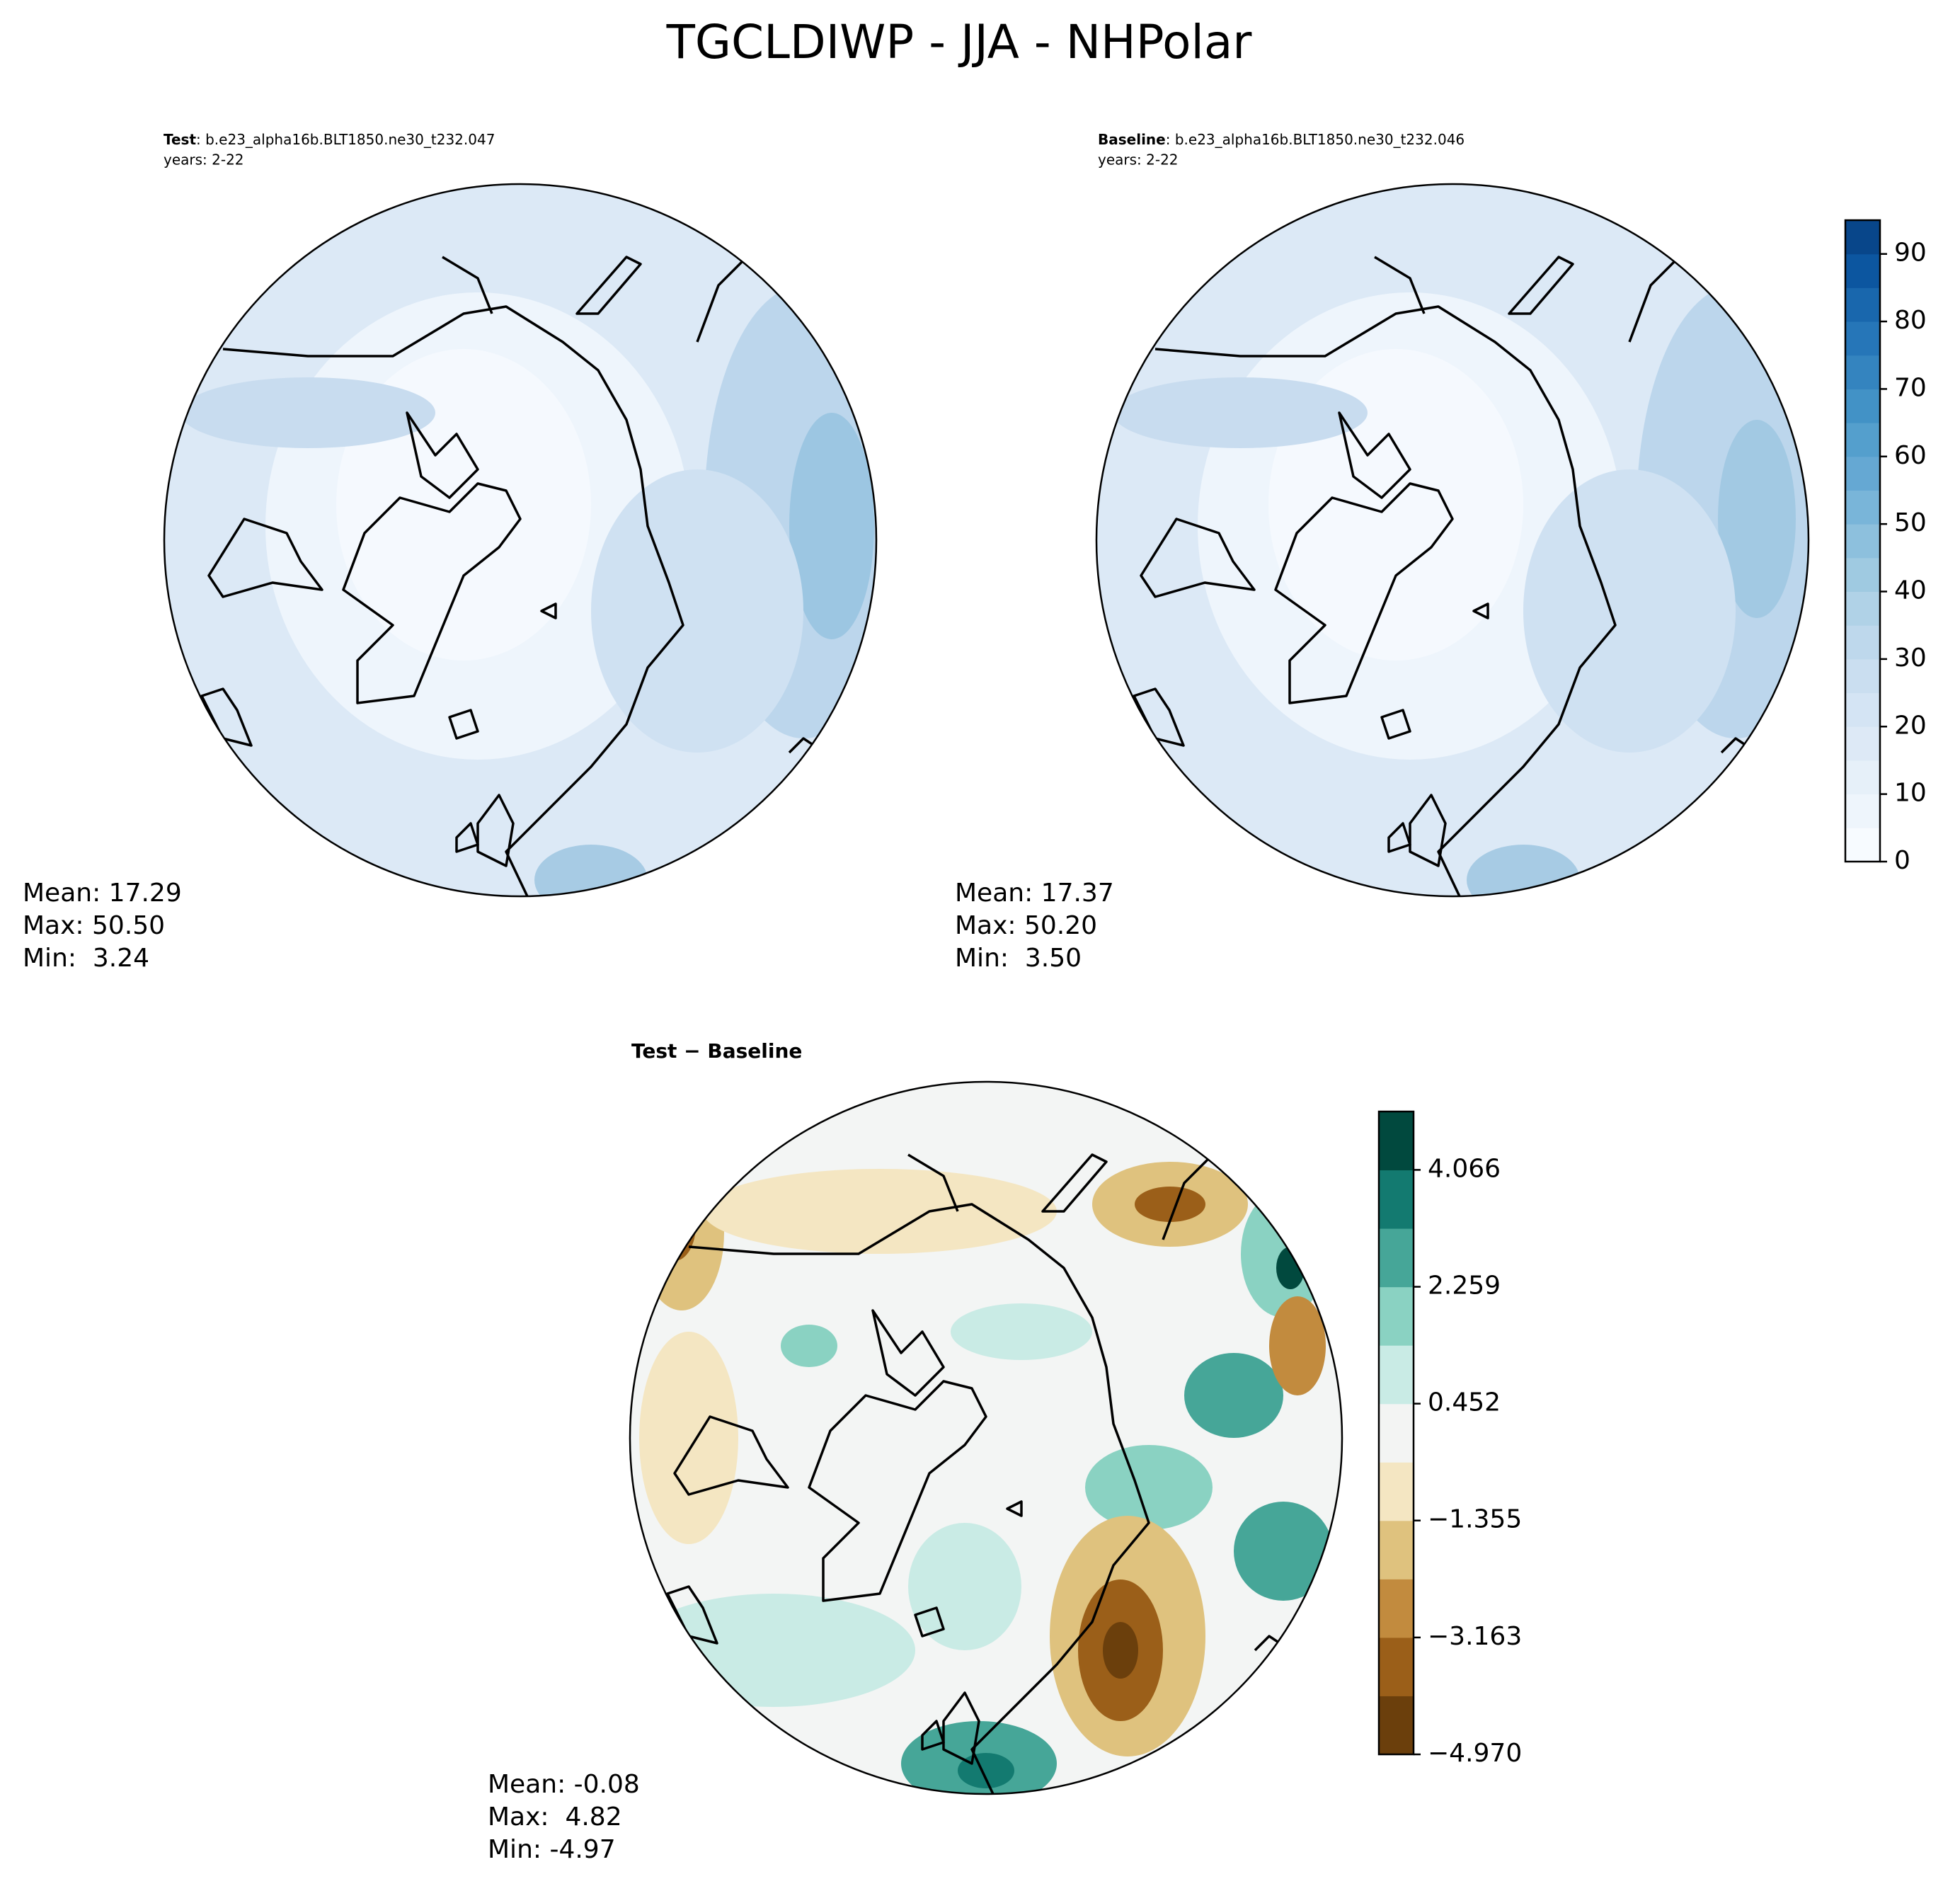 The height and width of the screenshot is (1891, 1960). What do you see at coordinates (1132, 139) in the screenshot?
I see `panel-label: Baseline` at bounding box center [1132, 139].